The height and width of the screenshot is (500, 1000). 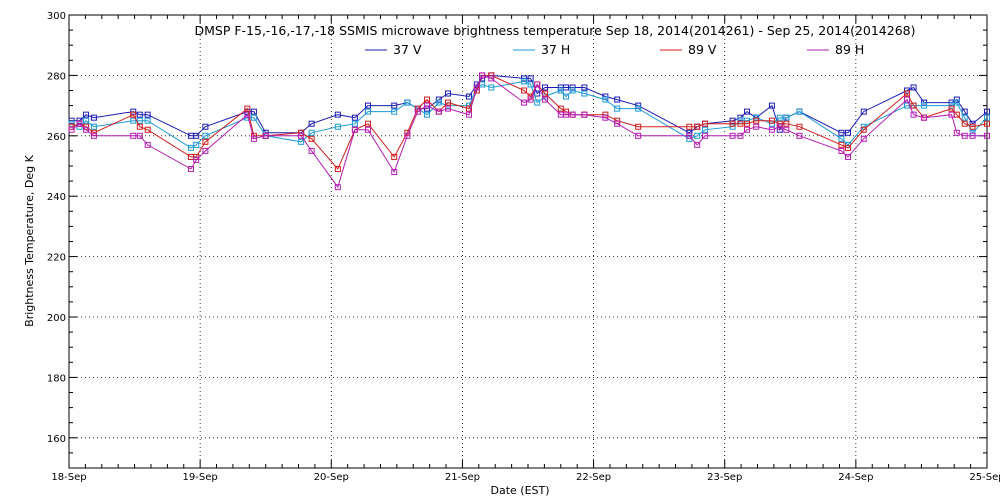 I want to click on y-tick-label: 220, so click(x=56, y=258).